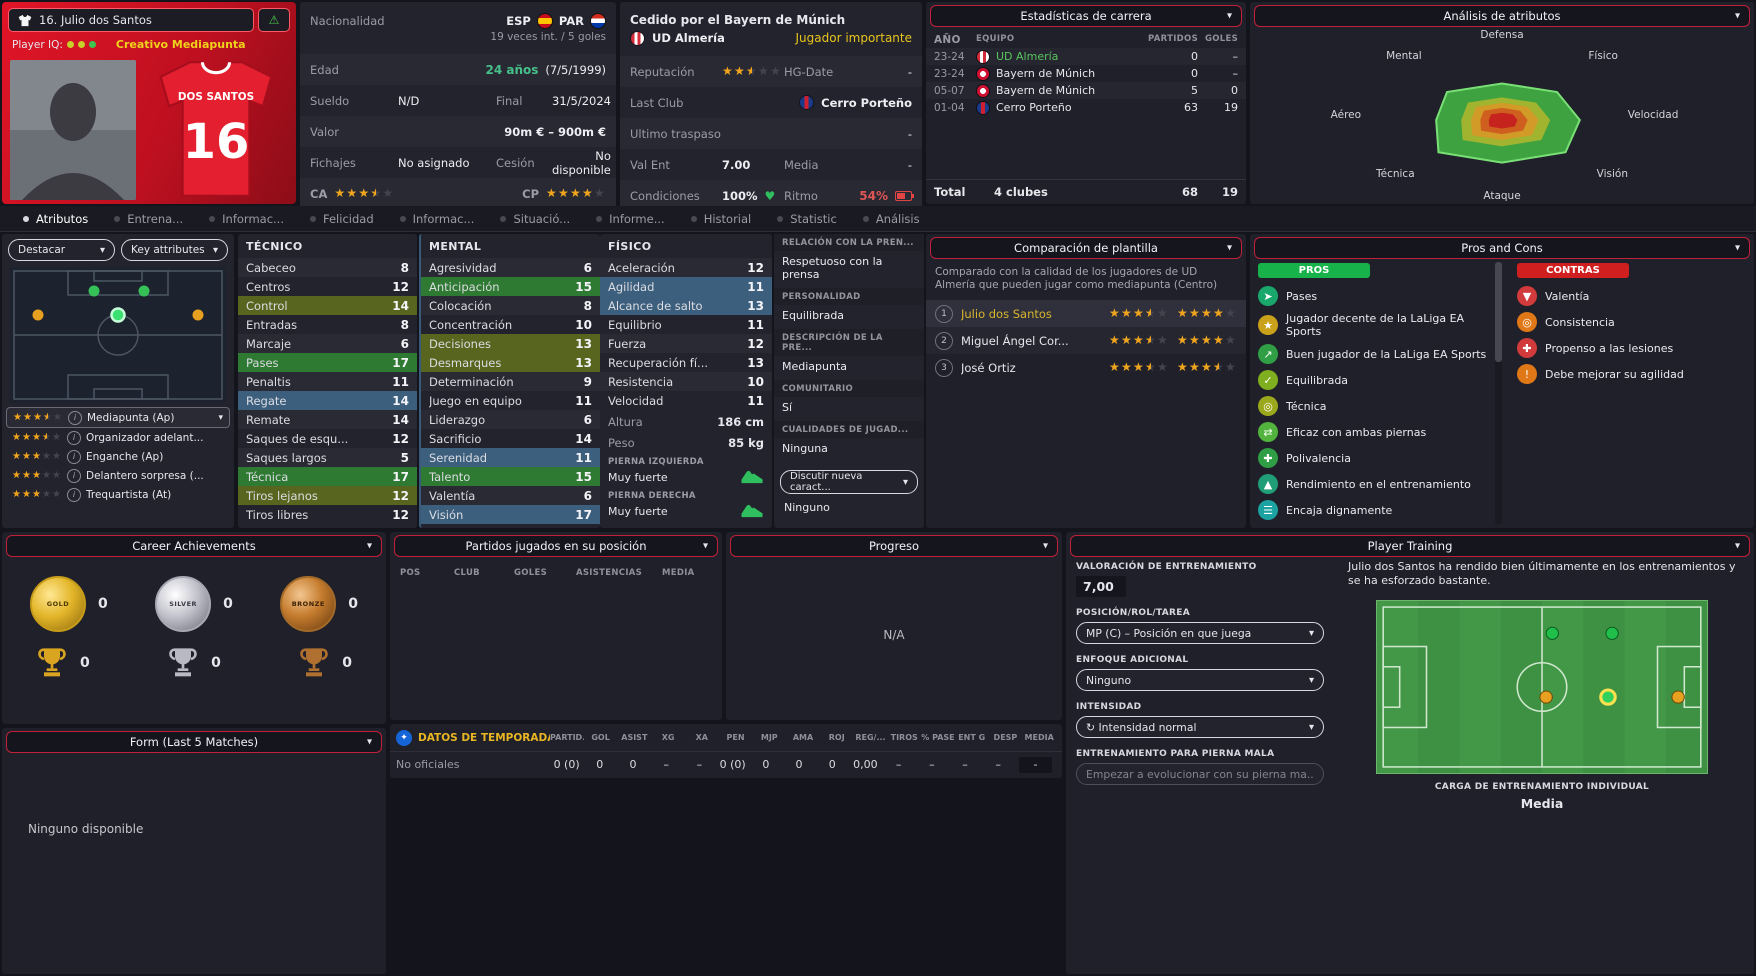 The image size is (1756, 976). What do you see at coordinates (1086, 107) in the screenshot?
I see `career-stats-row: 01-04 Cerro Porteño 63 19` at bounding box center [1086, 107].